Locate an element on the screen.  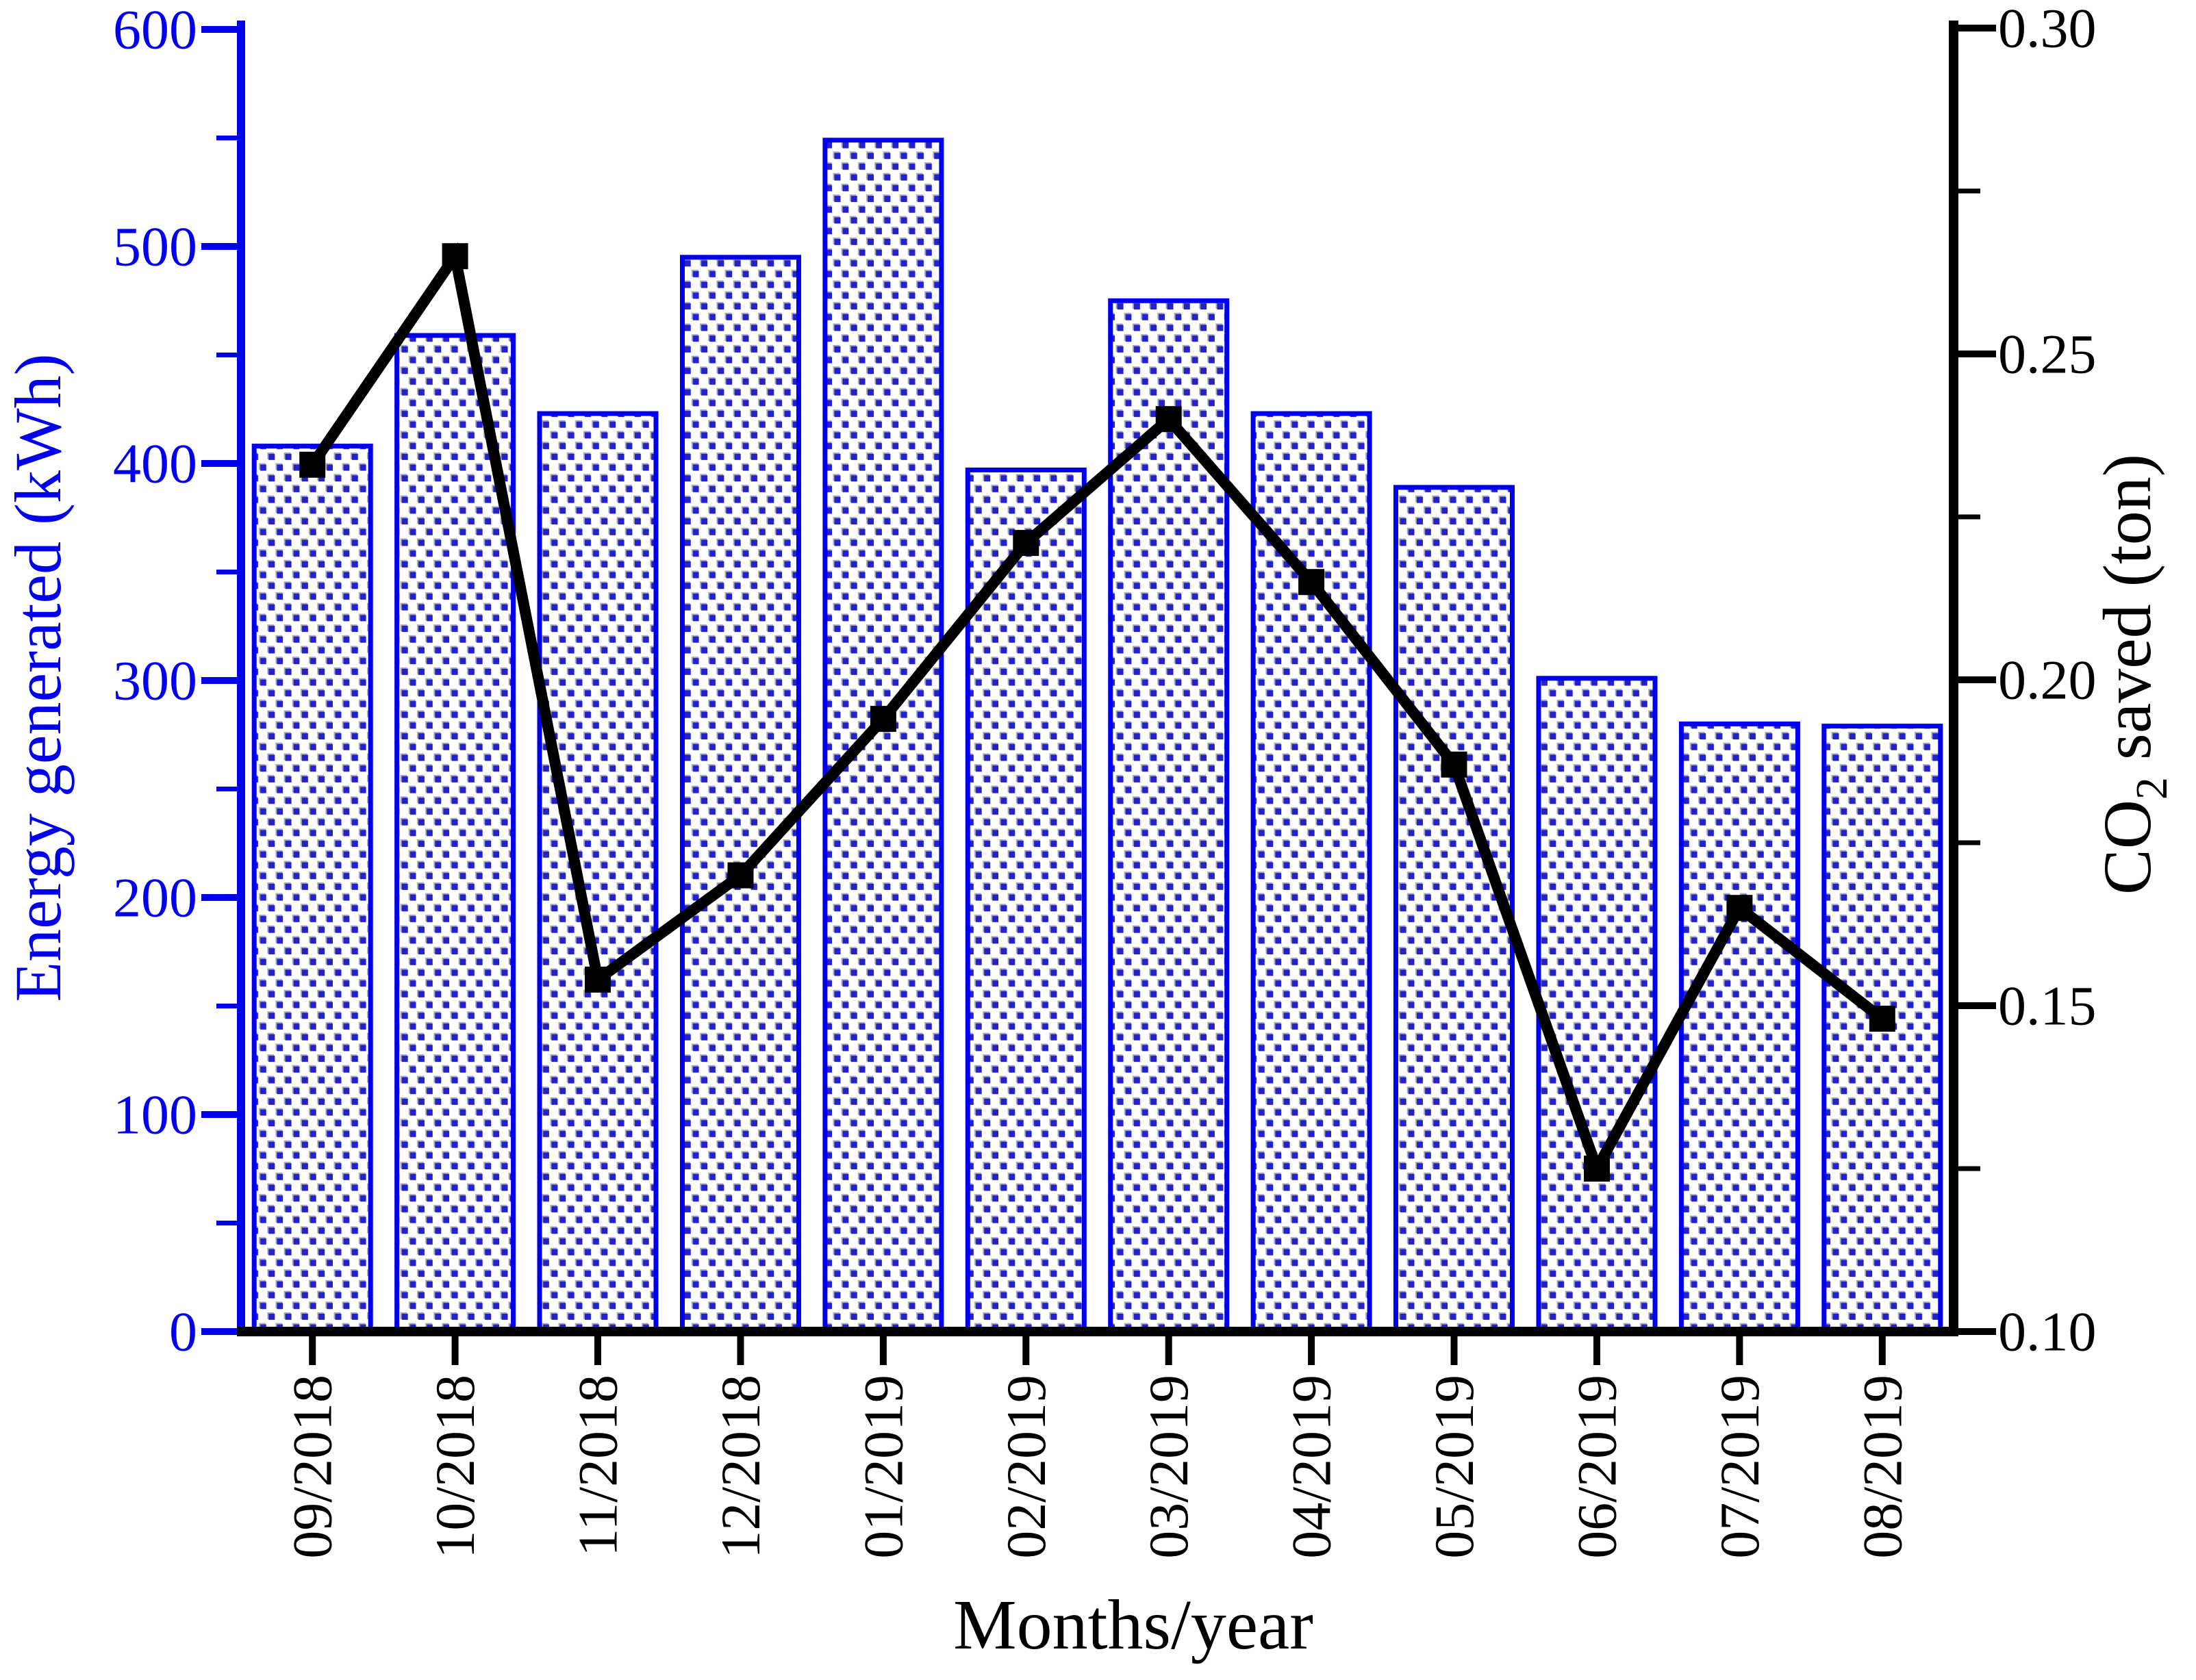
right-axis-tick-label: 0.20 is located at coordinates (2047, 680).